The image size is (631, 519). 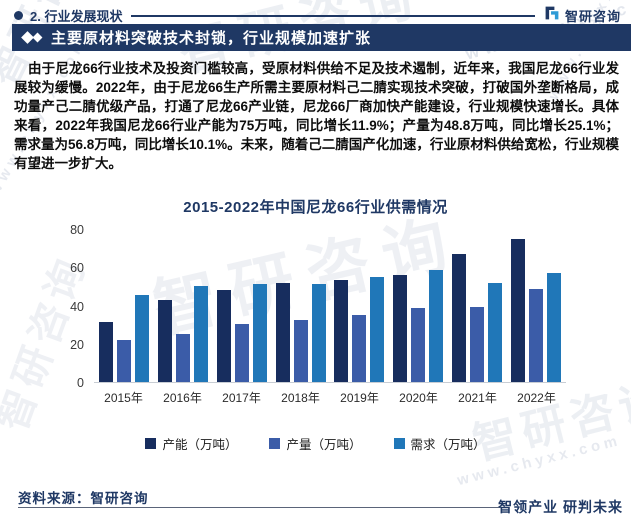 I want to click on page-header: 2. 行业发展现状 智研咨询, so click(x=317, y=15).